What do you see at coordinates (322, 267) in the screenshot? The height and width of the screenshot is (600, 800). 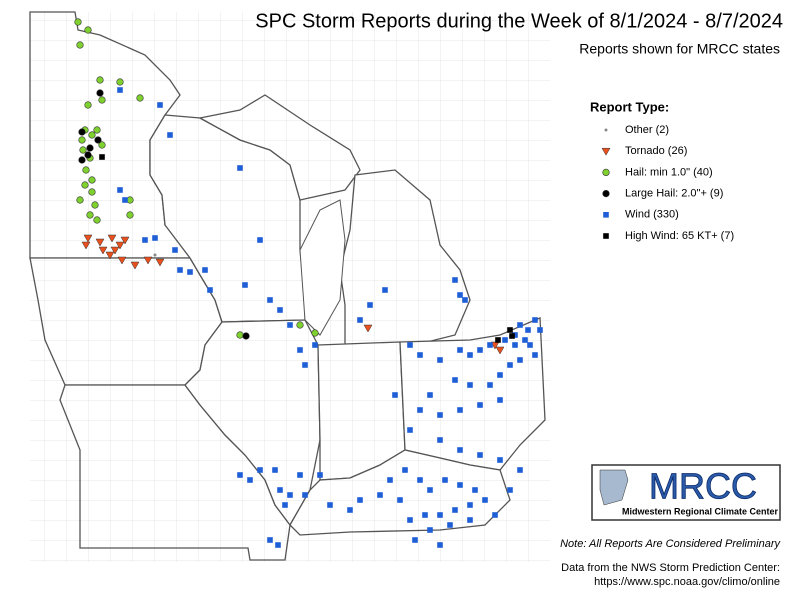 I see `lake-michigan` at bounding box center [322, 267].